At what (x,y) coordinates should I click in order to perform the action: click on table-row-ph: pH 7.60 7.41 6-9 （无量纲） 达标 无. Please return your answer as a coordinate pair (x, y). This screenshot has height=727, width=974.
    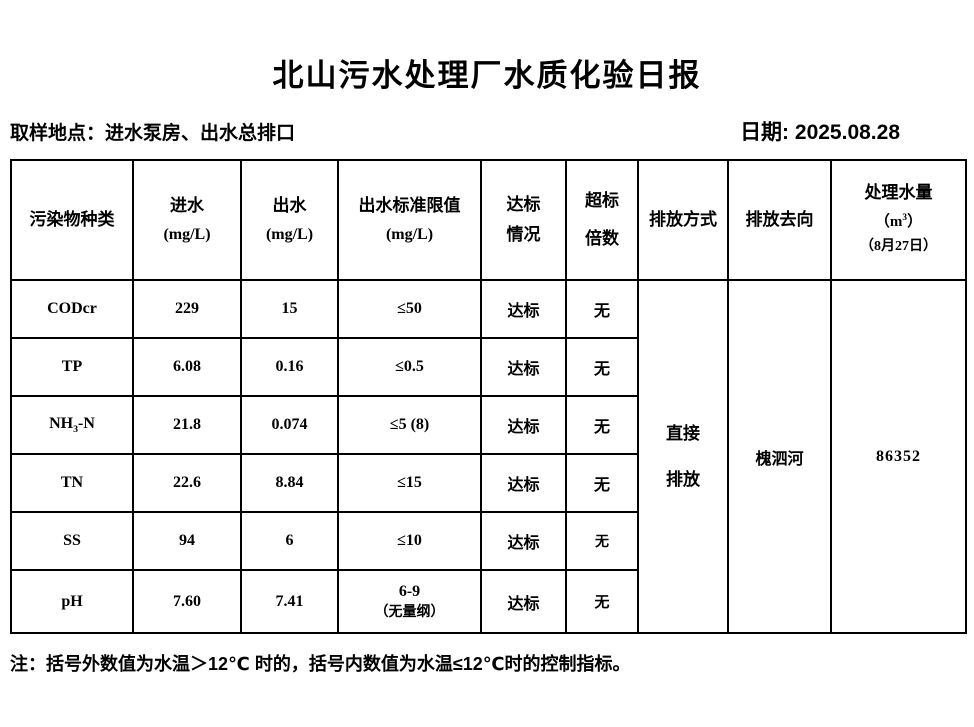
    Looking at the image, I should click on (488, 601).